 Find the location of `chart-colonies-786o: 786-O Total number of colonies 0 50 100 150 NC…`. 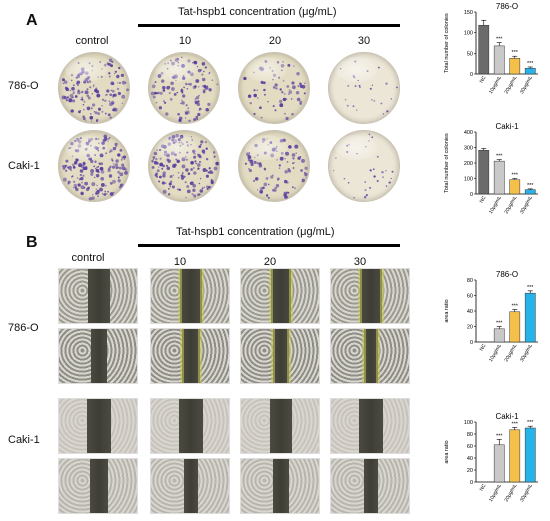

chart-colonies-786o: 786-O Total number of colonies 0 50 100 150 NC… is located at coordinates (491, 48).